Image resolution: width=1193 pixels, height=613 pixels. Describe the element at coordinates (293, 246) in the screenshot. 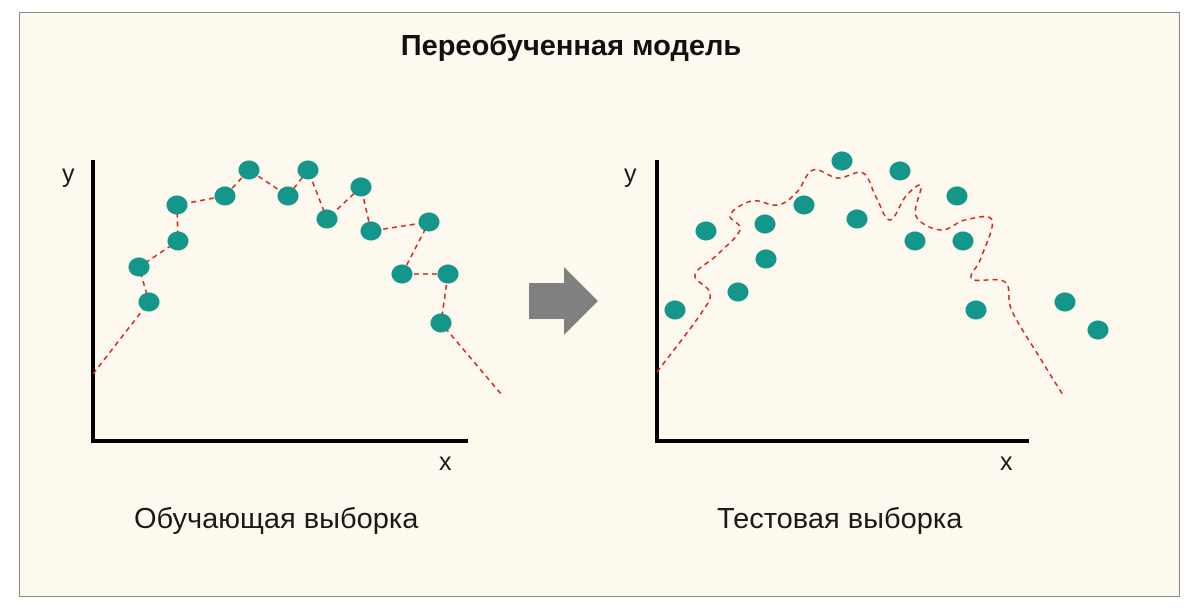

I see `train-data-points` at that location.